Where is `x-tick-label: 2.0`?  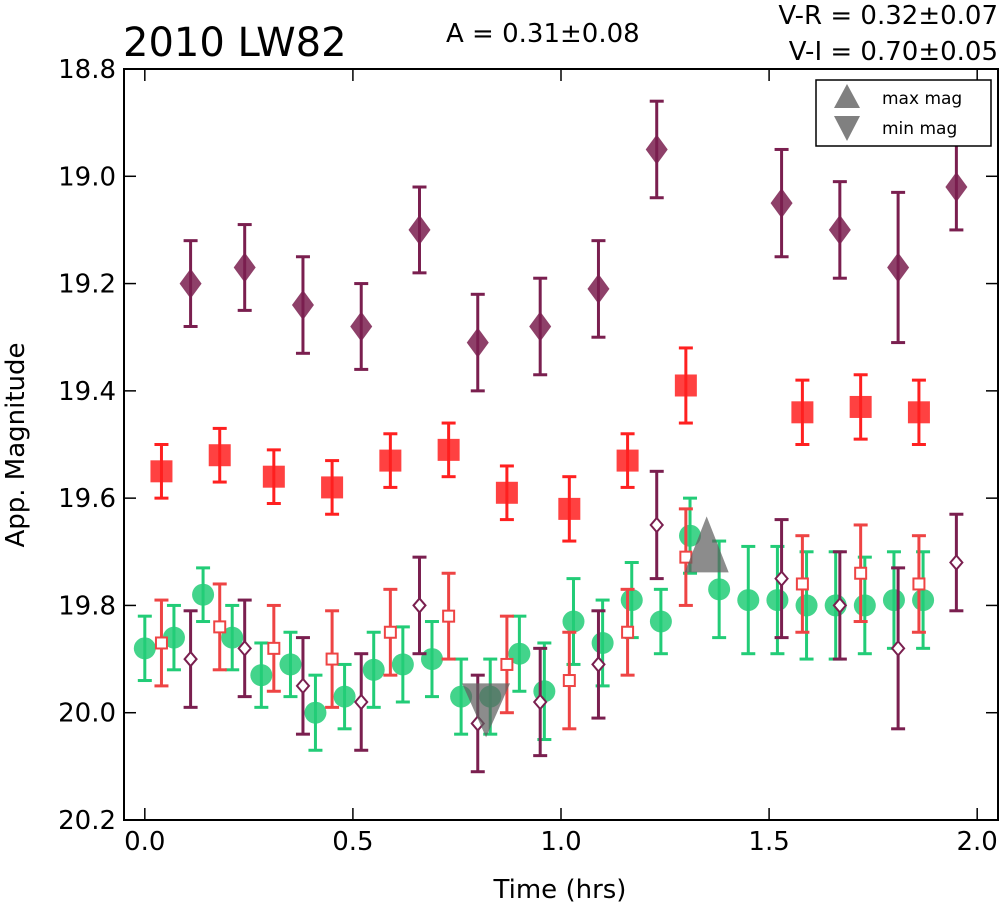
x-tick-label: 2.0 is located at coordinates (977, 842).